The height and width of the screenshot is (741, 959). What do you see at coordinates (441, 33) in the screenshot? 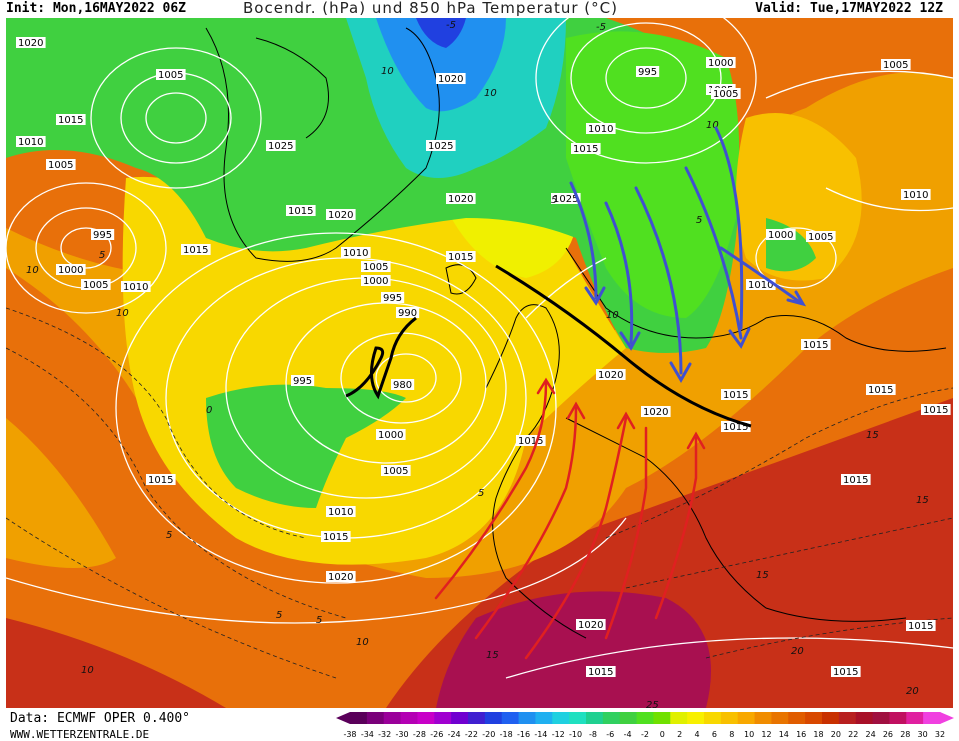
I see `temperature-field-deep-blue` at bounding box center [441, 33].